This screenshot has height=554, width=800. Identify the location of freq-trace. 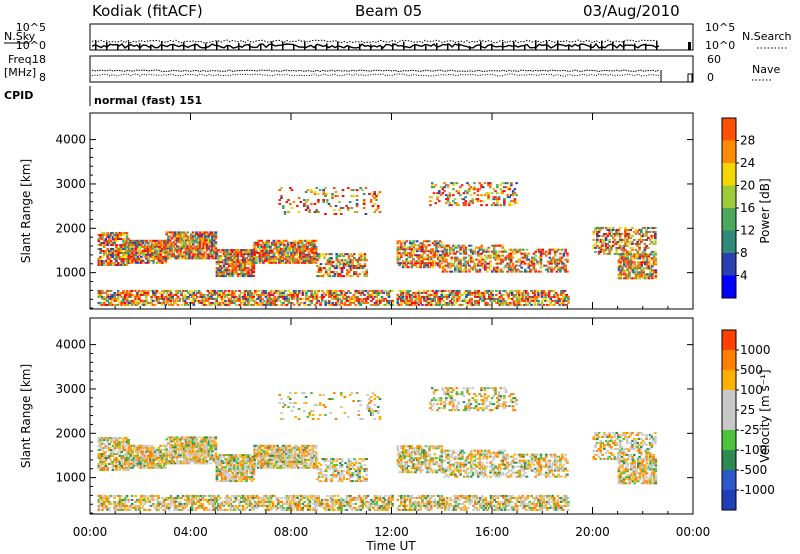
(392, 76).